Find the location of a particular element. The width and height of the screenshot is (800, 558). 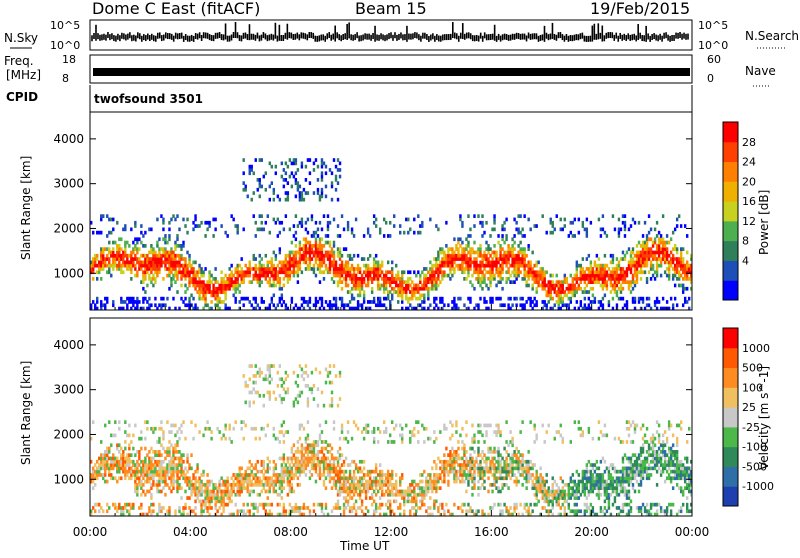

power-ytick-label-3: 4000 is located at coordinates (68, 139).